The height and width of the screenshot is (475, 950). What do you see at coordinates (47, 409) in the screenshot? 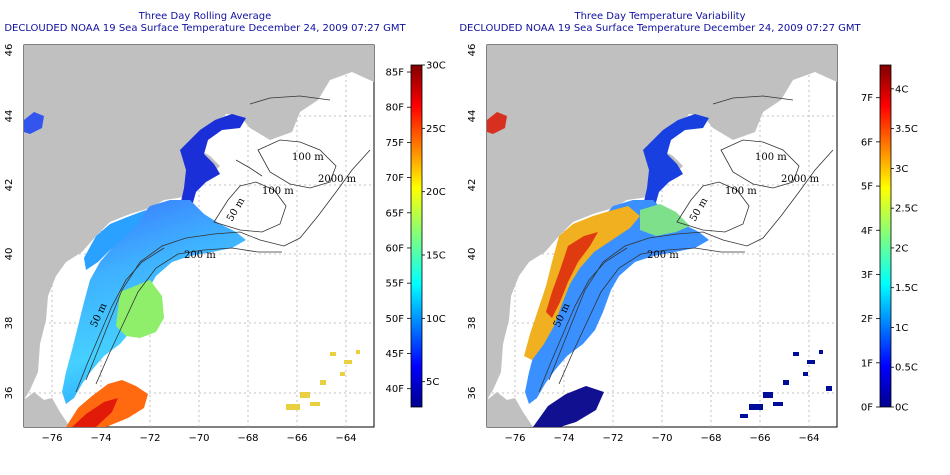
I see `left-land-southeast` at bounding box center [47, 409].